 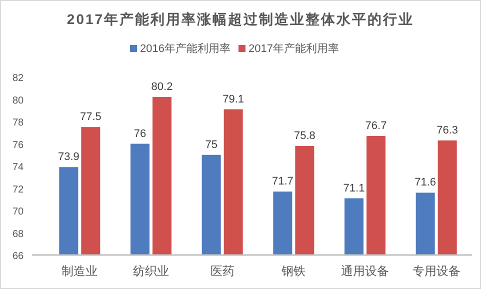 What do you see at coordinates (18, 78) in the screenshot?
I see `y-tick-label: 82` at bounding box center [18, 78].